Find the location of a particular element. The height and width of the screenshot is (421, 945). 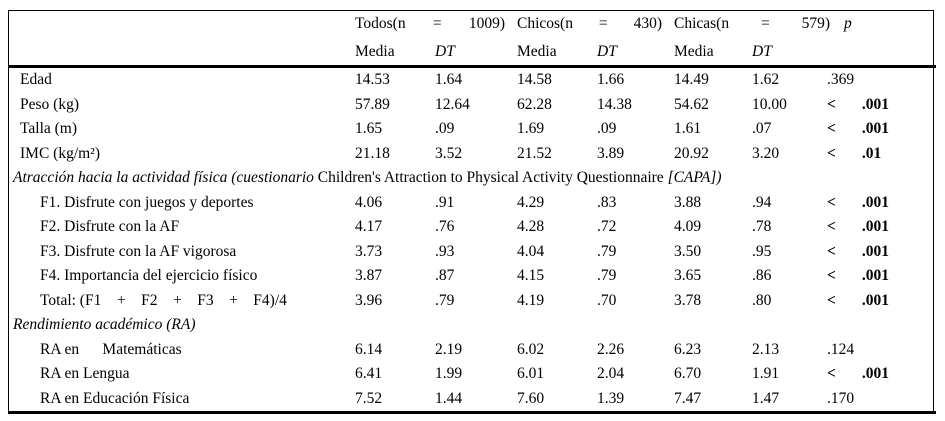

cell-media: 54.62 is located at coordinates (691, 104).